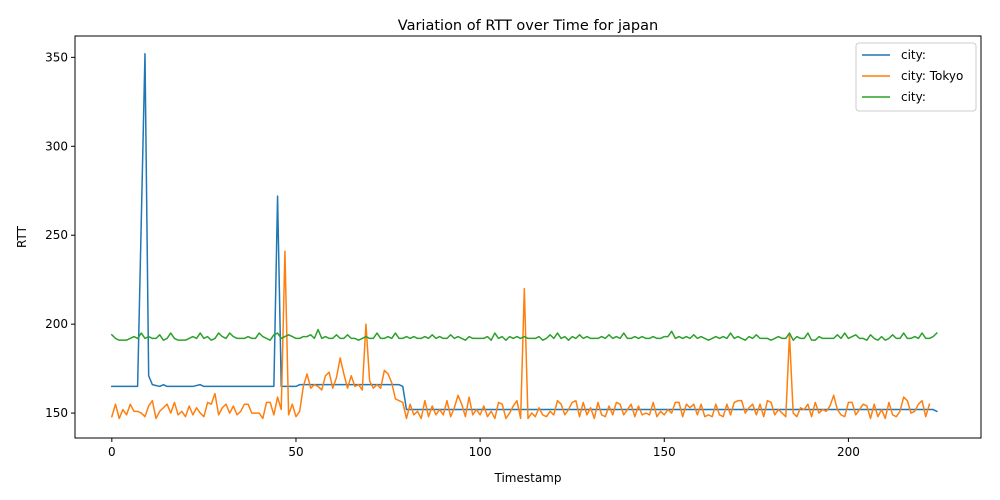  What do you see at coordinates (913, 97) in the screenshot?
I see `legend-label-3: city:` at bounding box center [913, 97].